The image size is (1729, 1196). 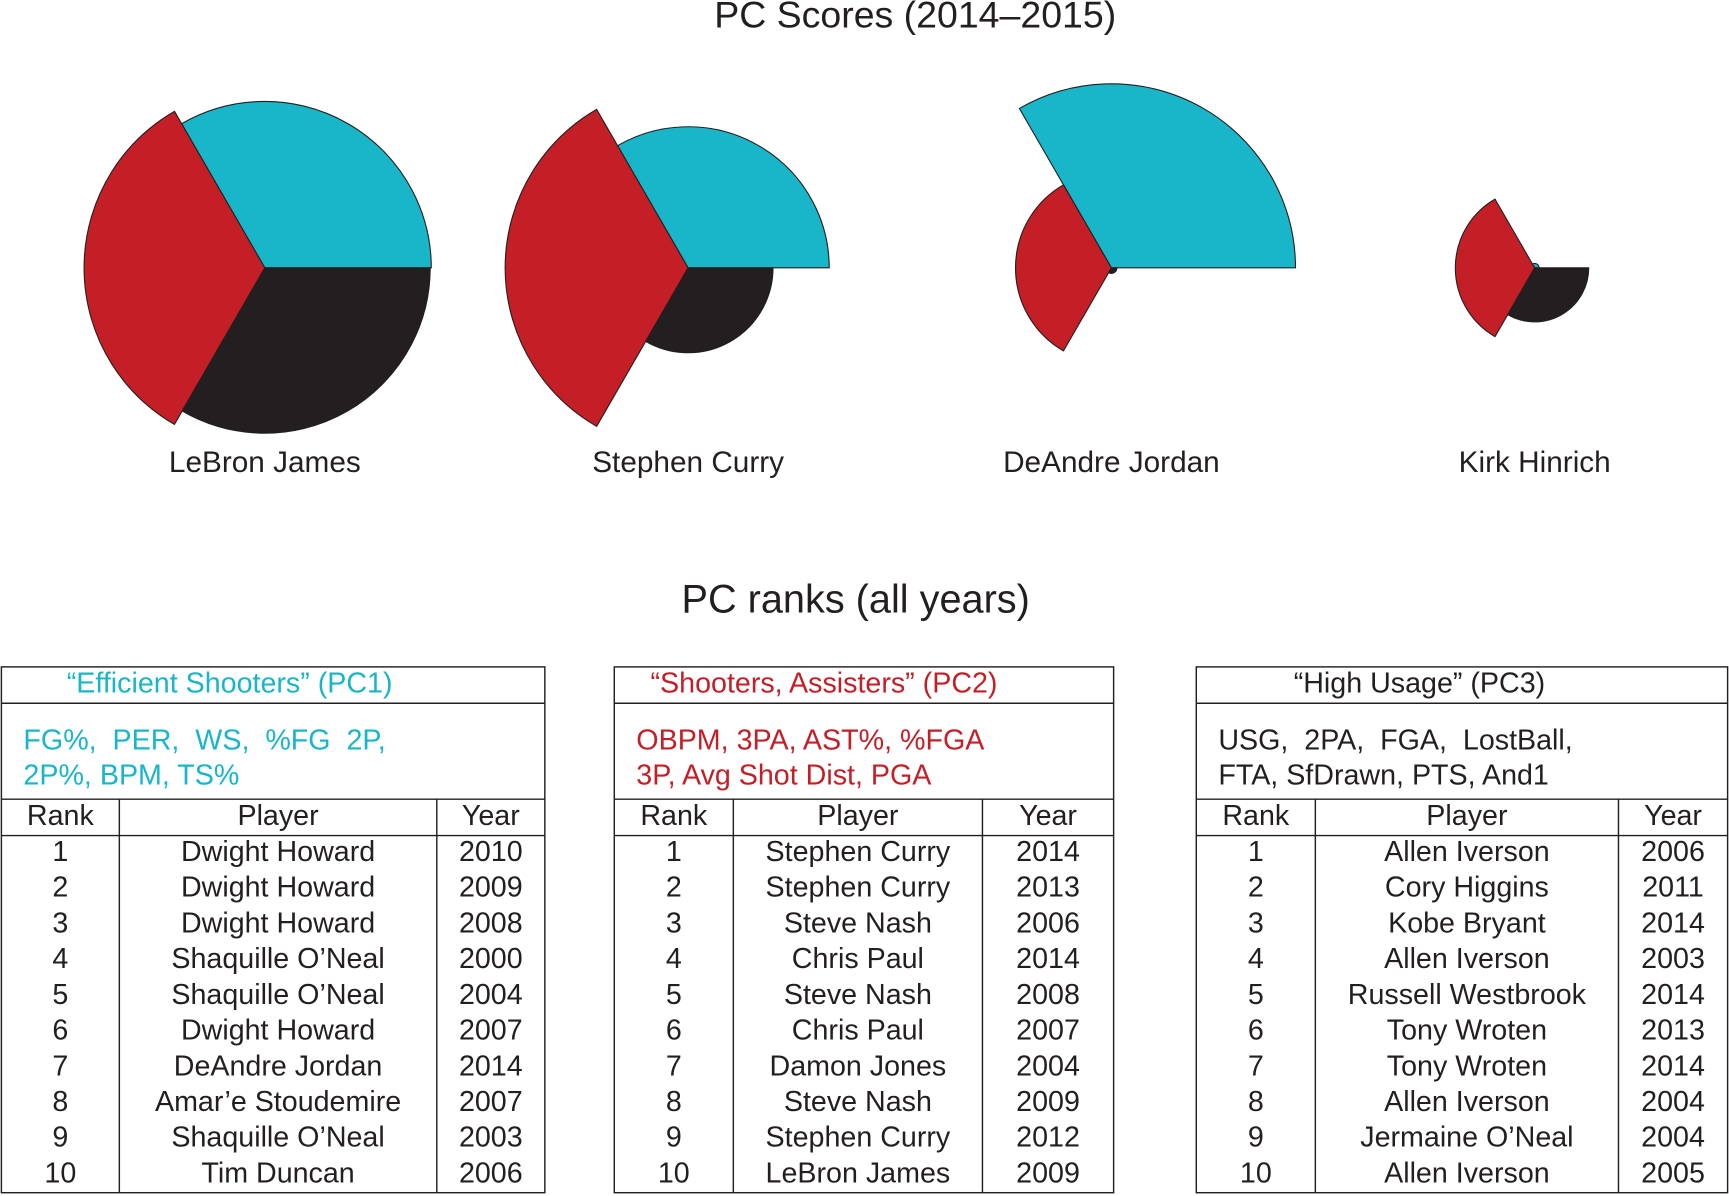 What do you see at coordinates (265, 462) in the screenshot?
I see `player-label: LeBron James` at bounding box center [265, 462].